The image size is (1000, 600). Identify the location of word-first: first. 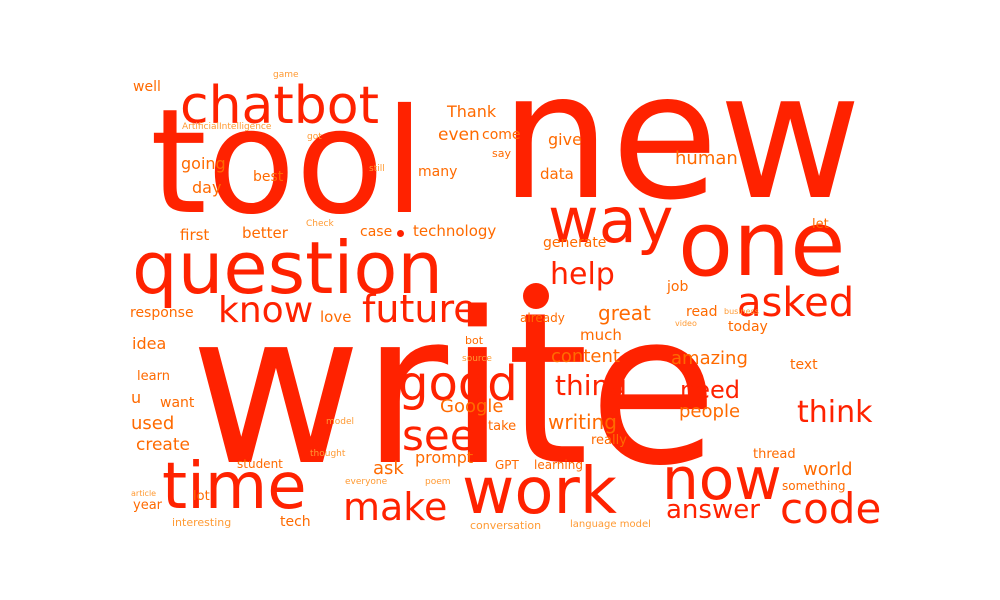
(195, 235).